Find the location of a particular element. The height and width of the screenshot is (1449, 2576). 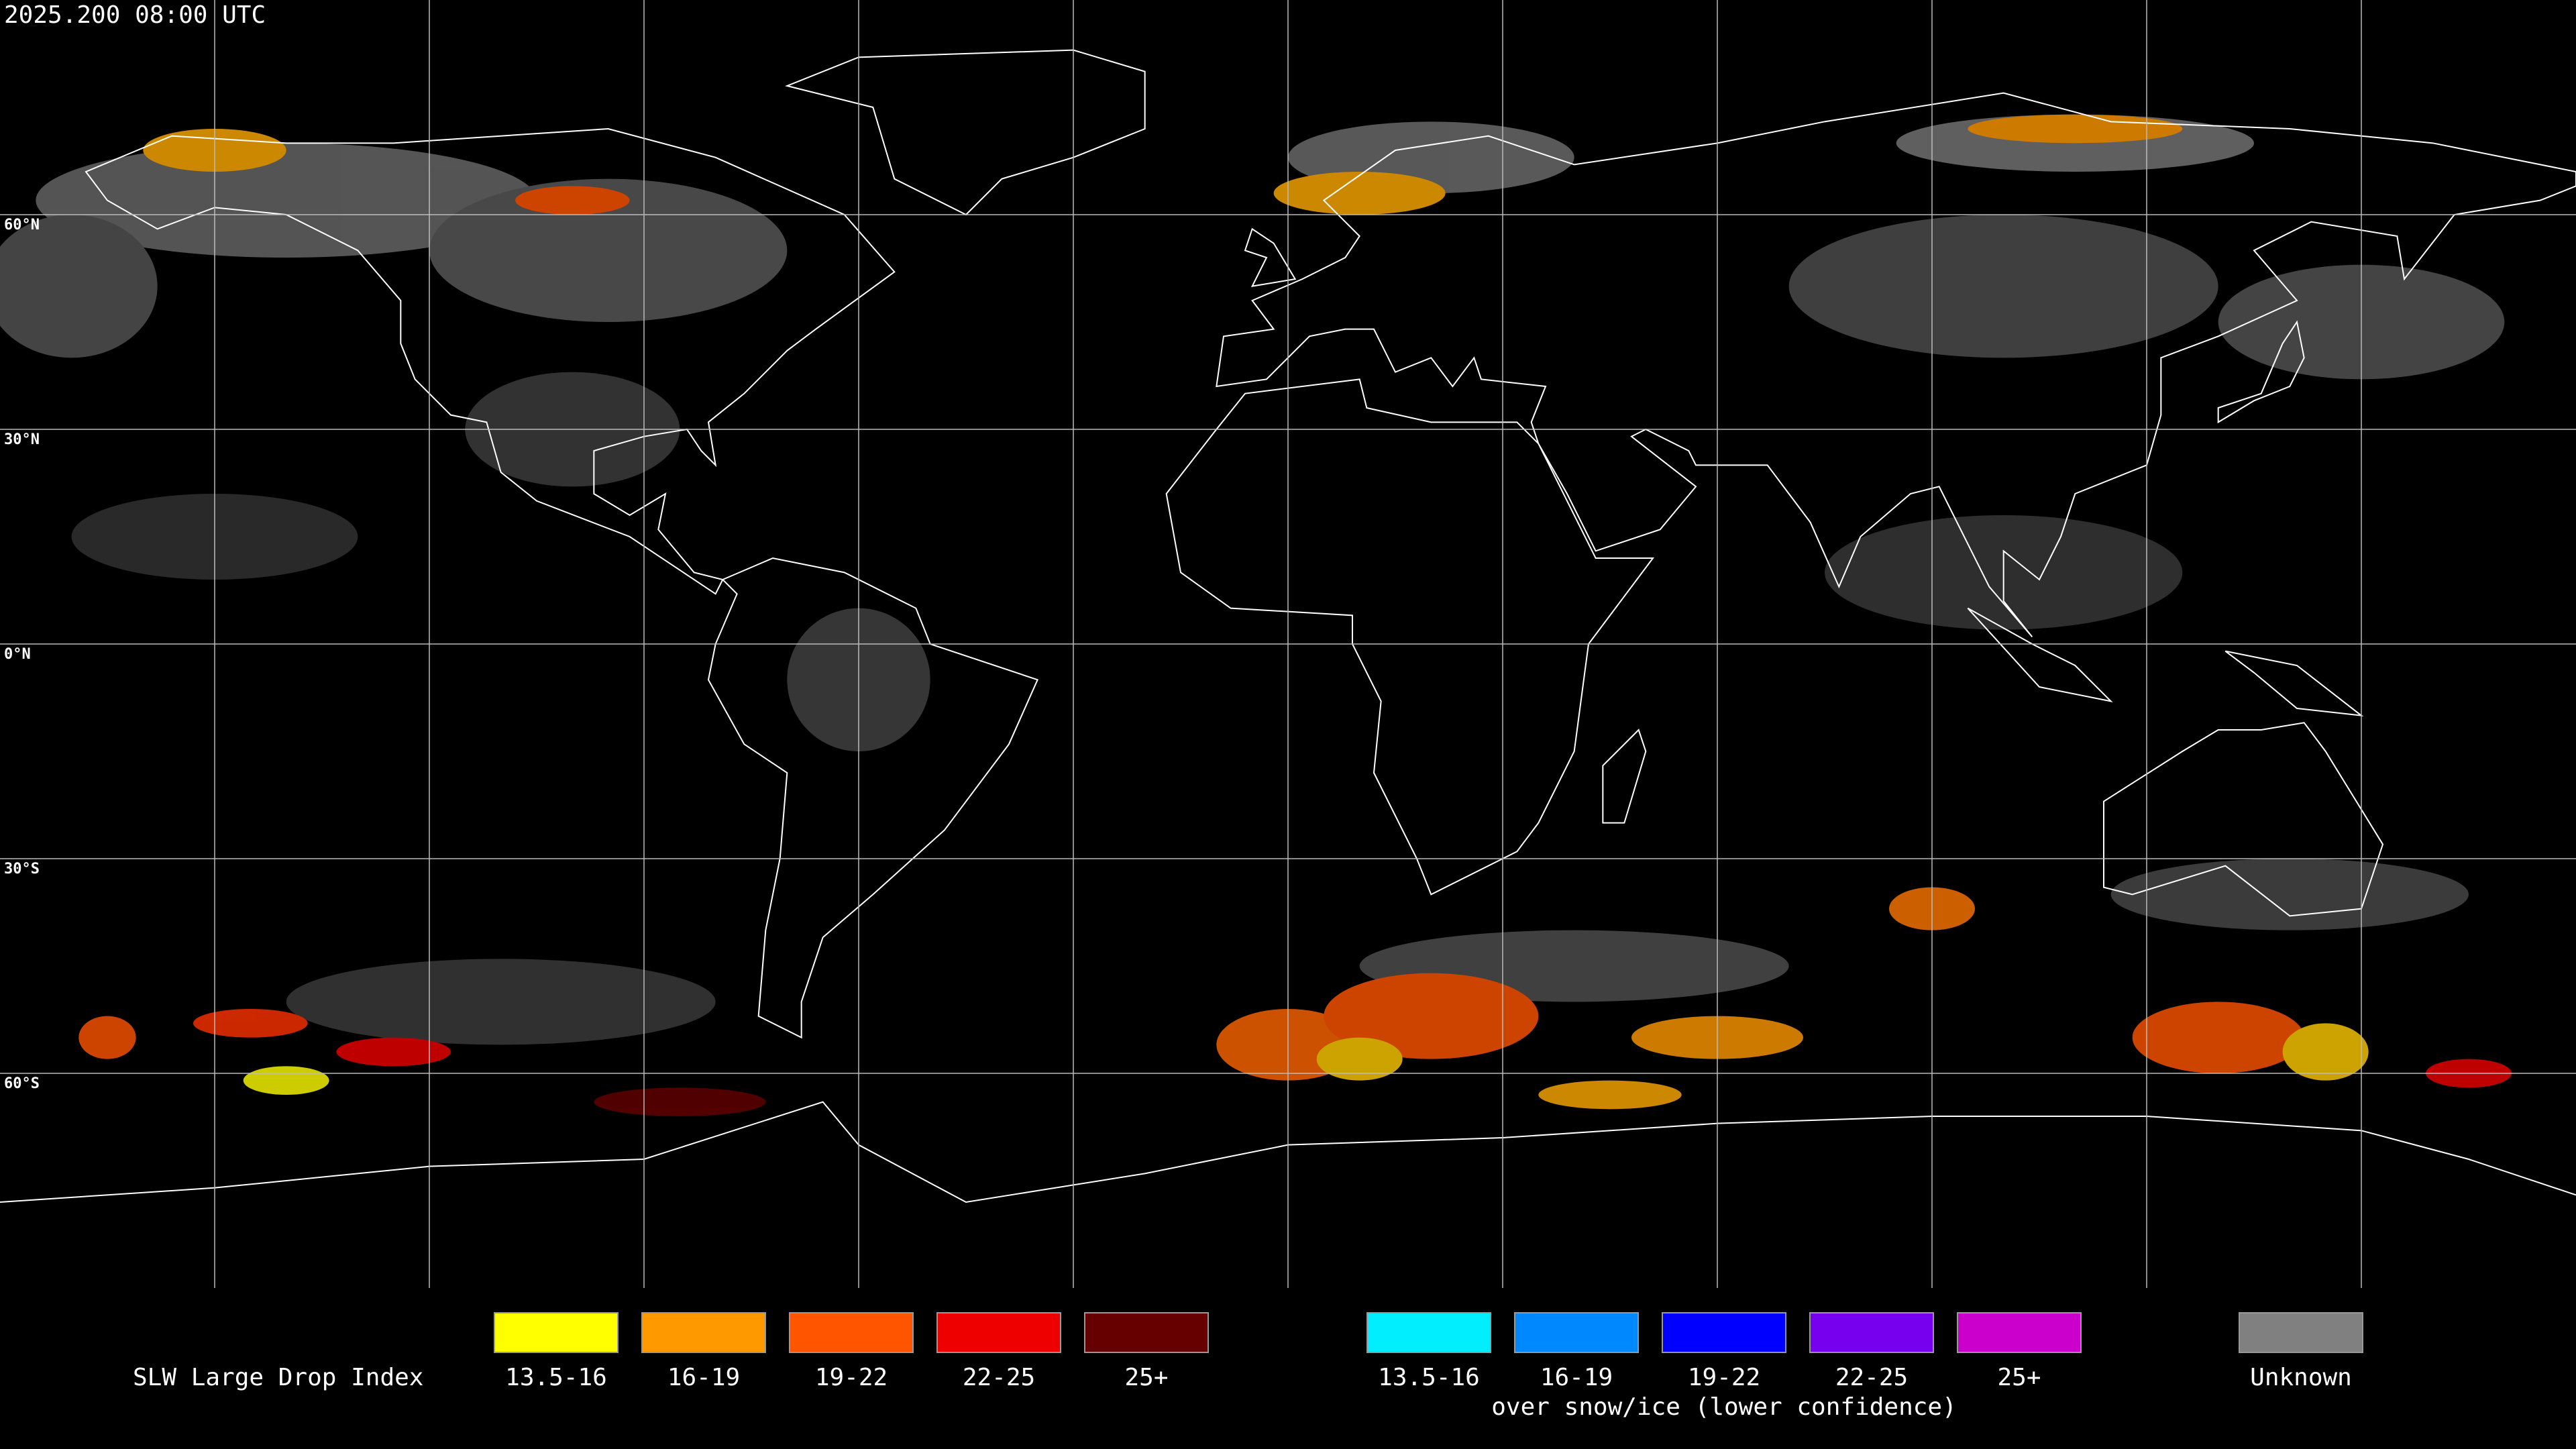

latitude-label: 60°N is located at coordinates (22, 225).